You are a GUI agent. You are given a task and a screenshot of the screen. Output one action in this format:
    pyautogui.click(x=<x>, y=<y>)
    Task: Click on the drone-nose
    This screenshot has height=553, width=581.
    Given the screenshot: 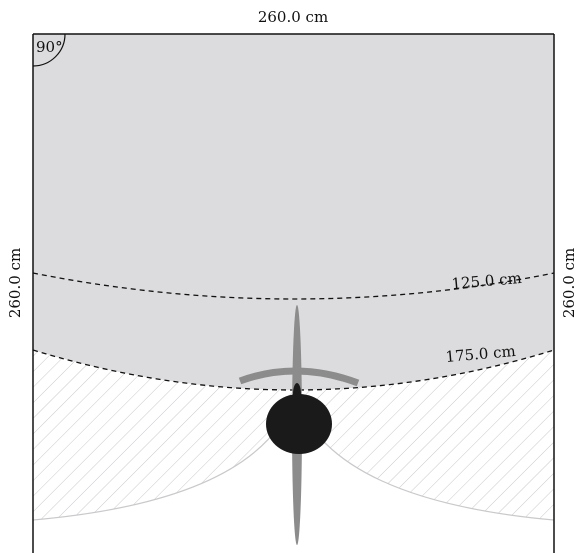 What is the action you would take?
    pyautogui.click(x=297, y=394)
    